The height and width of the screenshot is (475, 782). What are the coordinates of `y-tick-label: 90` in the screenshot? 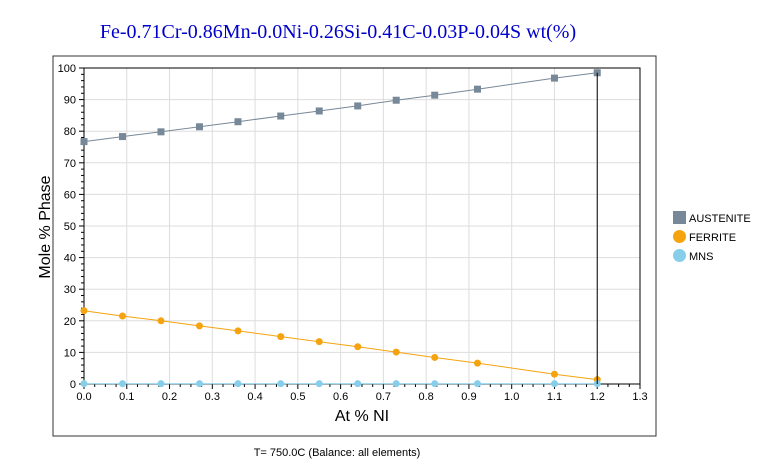 It's located at (70, 101).